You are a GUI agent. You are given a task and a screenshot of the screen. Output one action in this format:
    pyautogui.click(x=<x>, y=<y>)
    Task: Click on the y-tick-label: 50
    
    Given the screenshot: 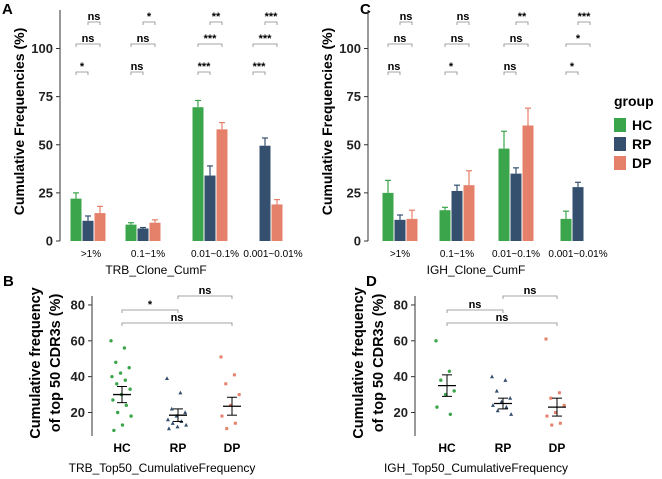 What is the action you would take?
    pyautogui.click(x=46, y=144)
    